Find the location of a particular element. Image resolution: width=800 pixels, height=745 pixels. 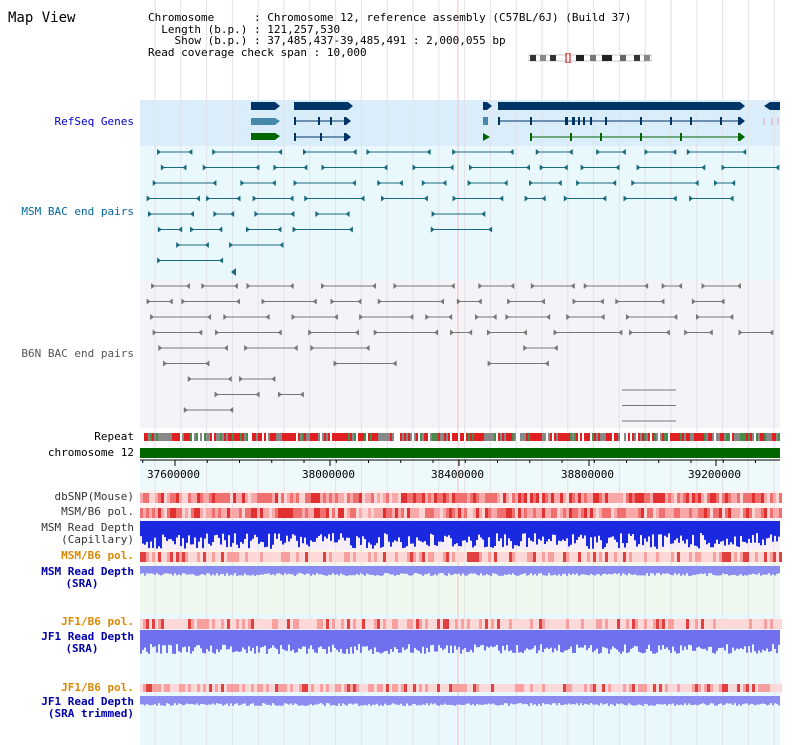

track-label-jf1-depth: JF1 Read Depth (SRA) is located at coordinates (67, 643).